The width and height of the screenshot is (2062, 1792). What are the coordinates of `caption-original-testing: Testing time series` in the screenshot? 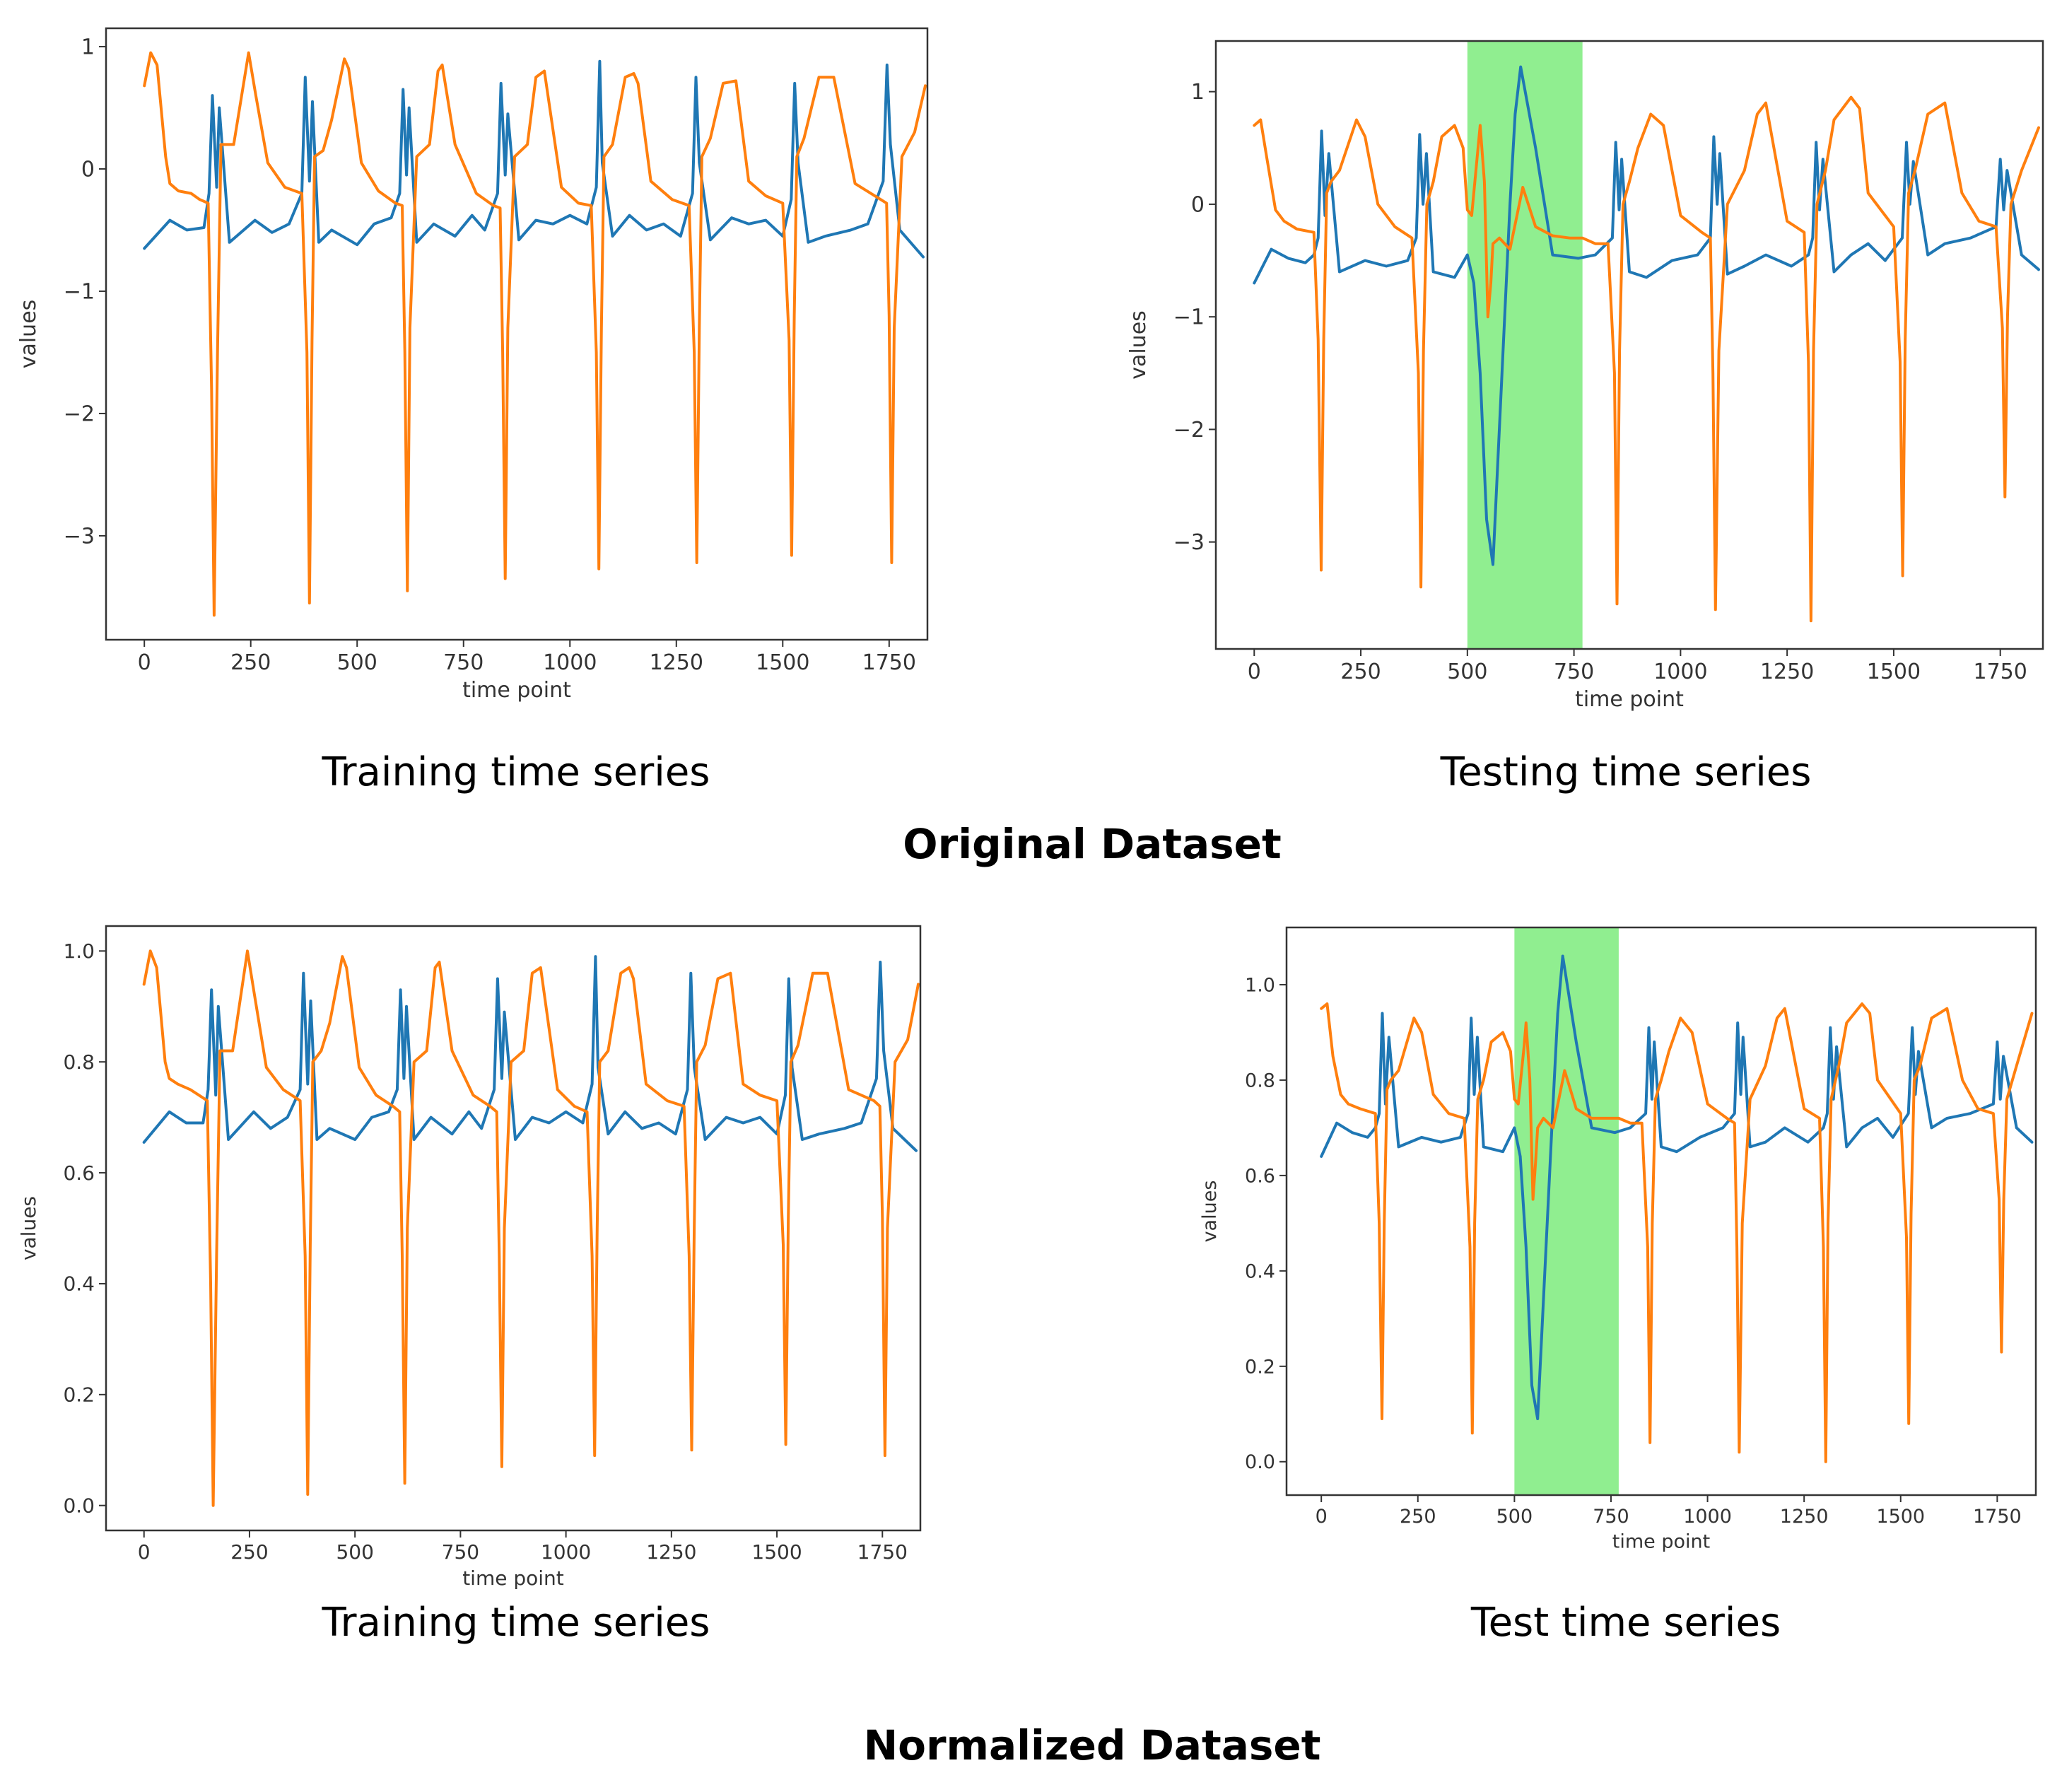 It's located at (1626, 772).